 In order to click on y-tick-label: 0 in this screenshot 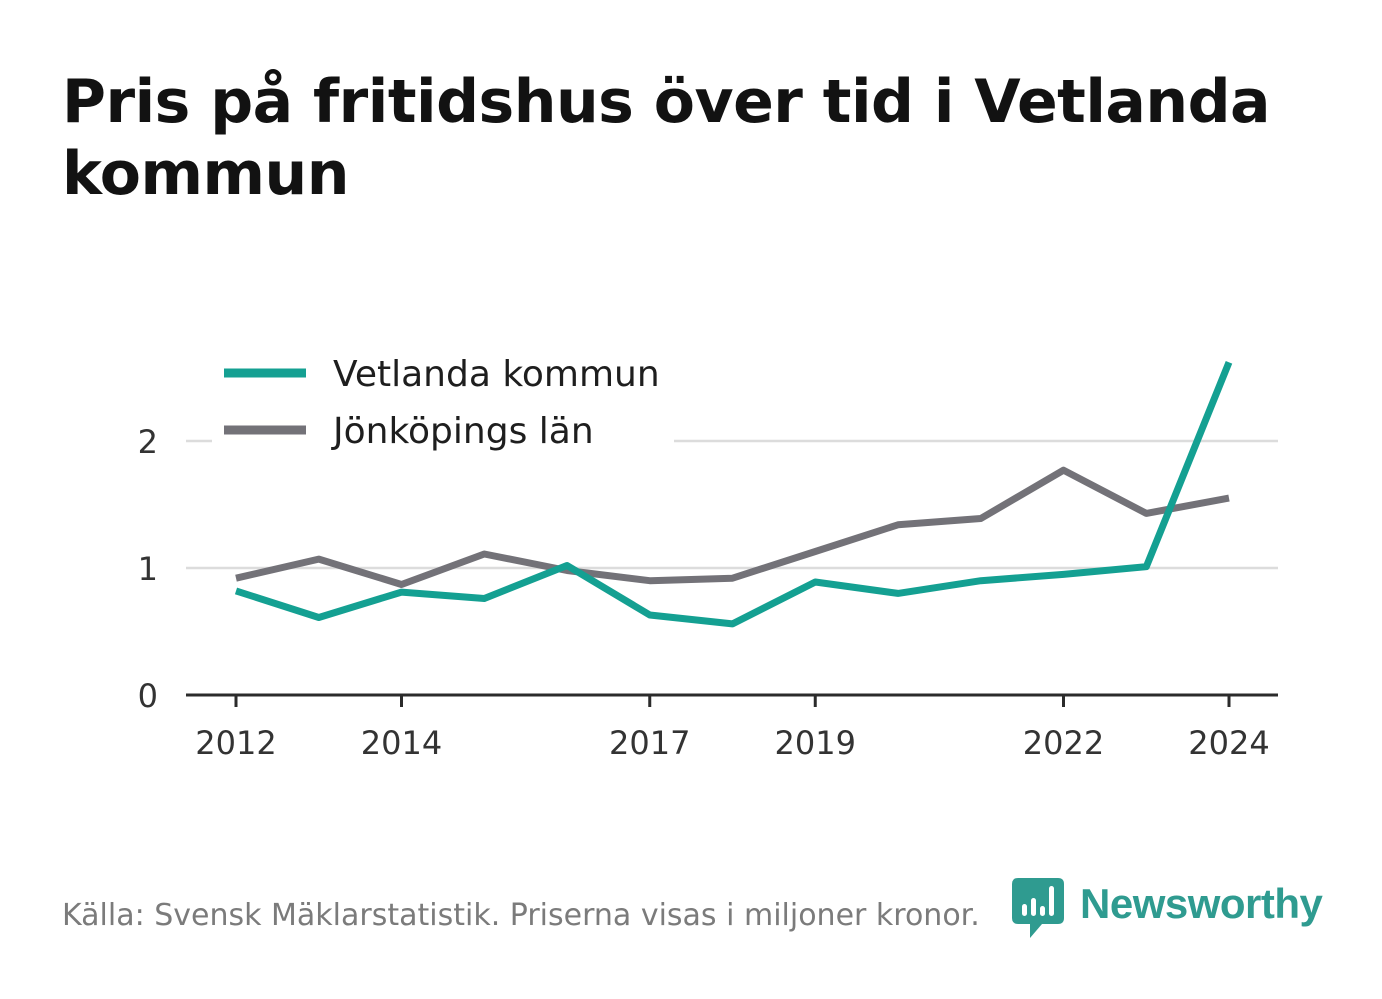, I will do `click(148, 696)`.